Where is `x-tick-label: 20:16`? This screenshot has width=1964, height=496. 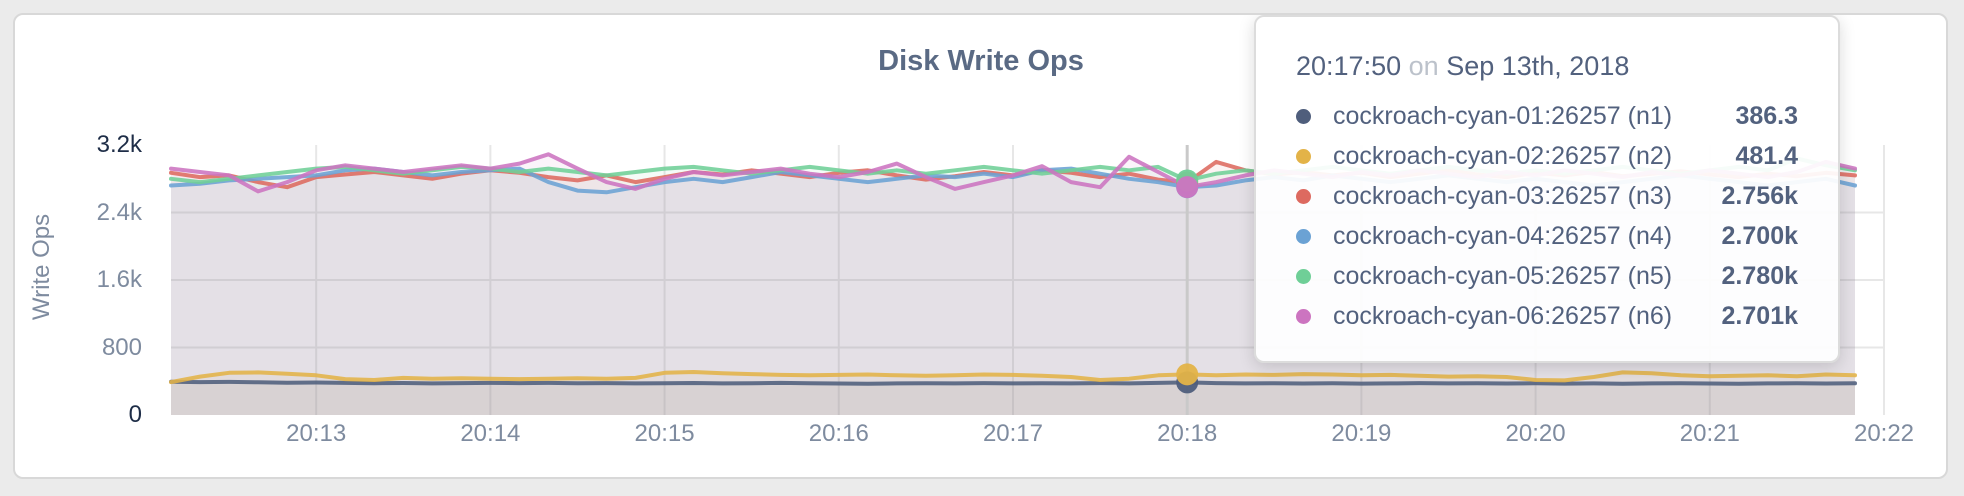
x-tick-label: 20:16 is located at coordinates (838, 433).